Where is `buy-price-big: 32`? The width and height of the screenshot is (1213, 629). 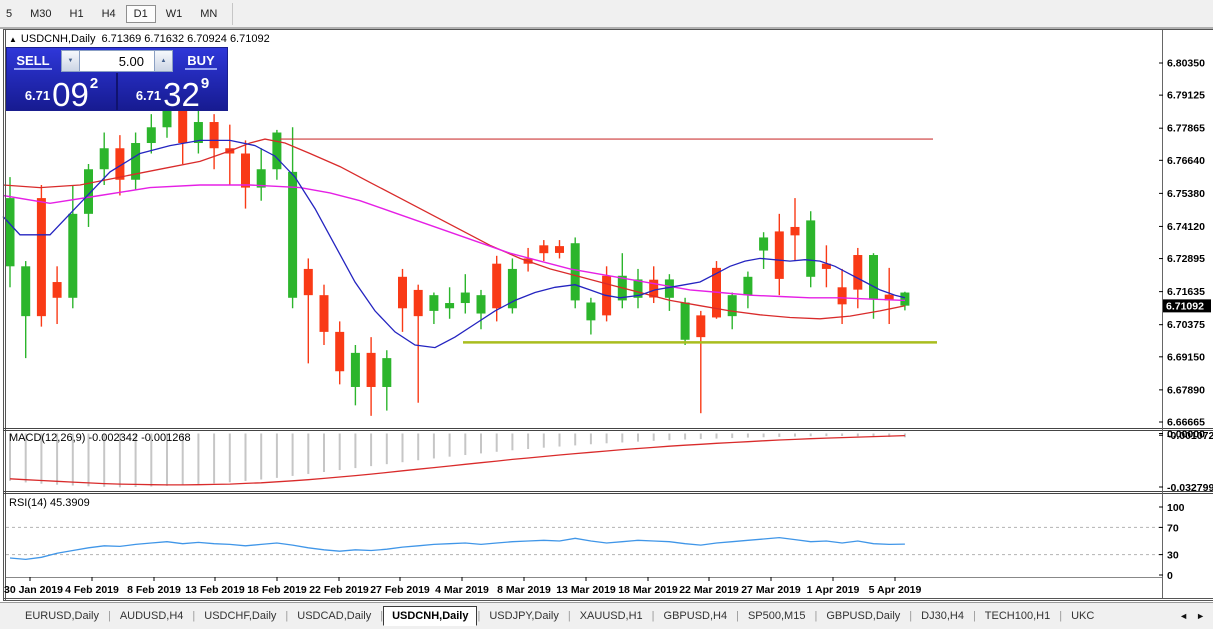 buy-price-big: 32 is located at coordinates (181, 94).